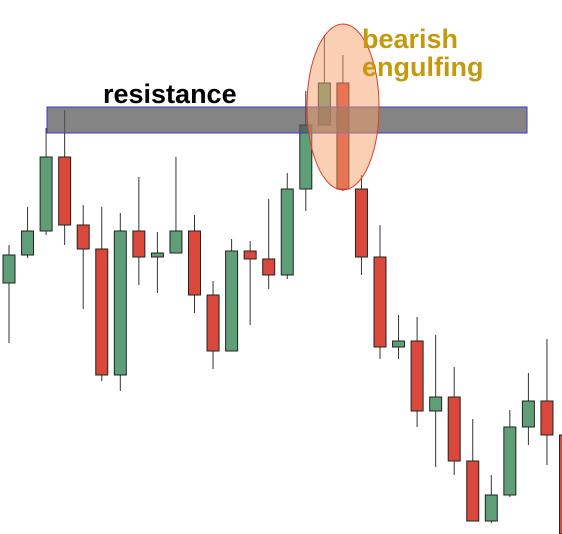 The height and width of the screenshot is (534, 562). I want to click on resistance-zone, so click(287, 120).